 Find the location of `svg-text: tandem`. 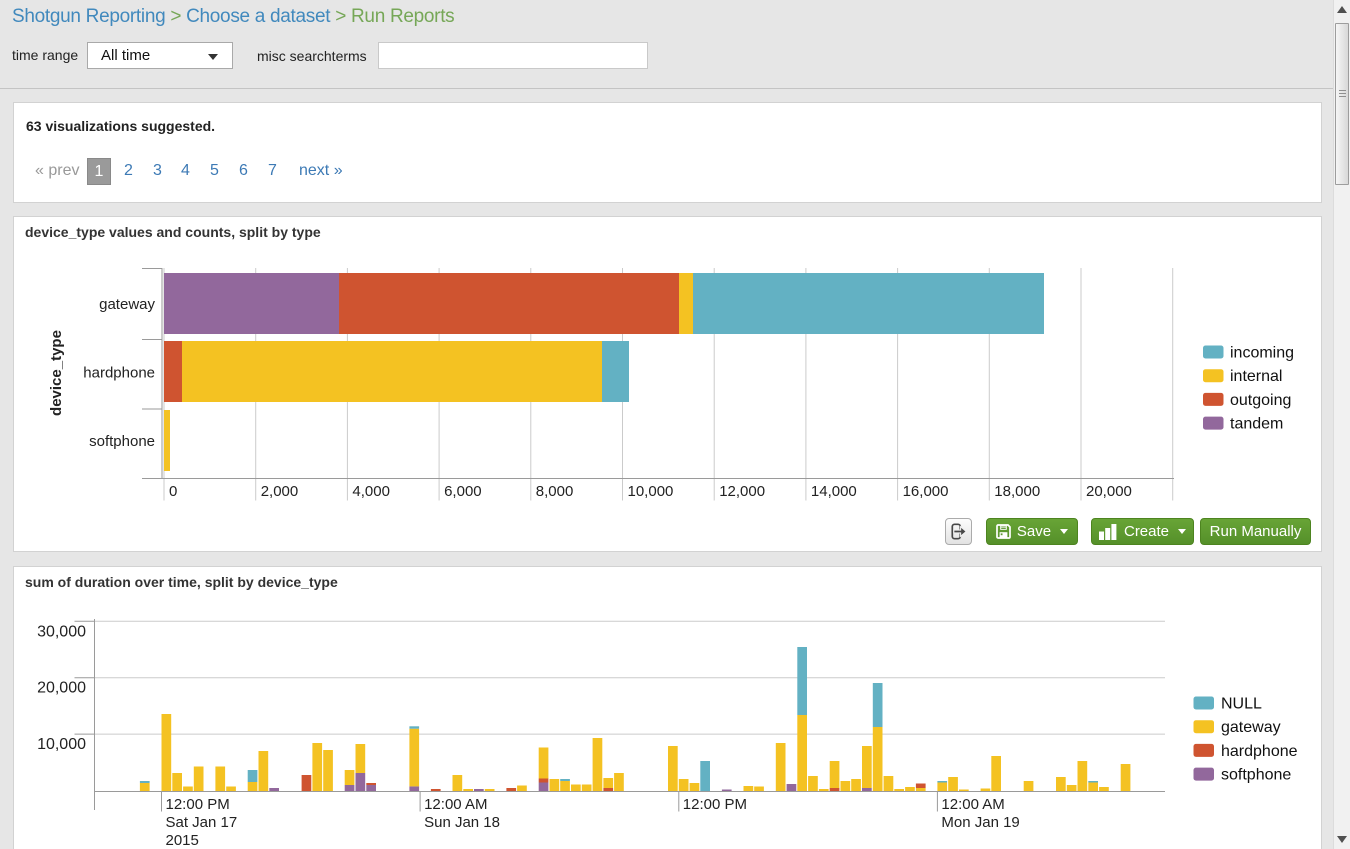

svg-text: tandem is located at coordinates (1256, 424).